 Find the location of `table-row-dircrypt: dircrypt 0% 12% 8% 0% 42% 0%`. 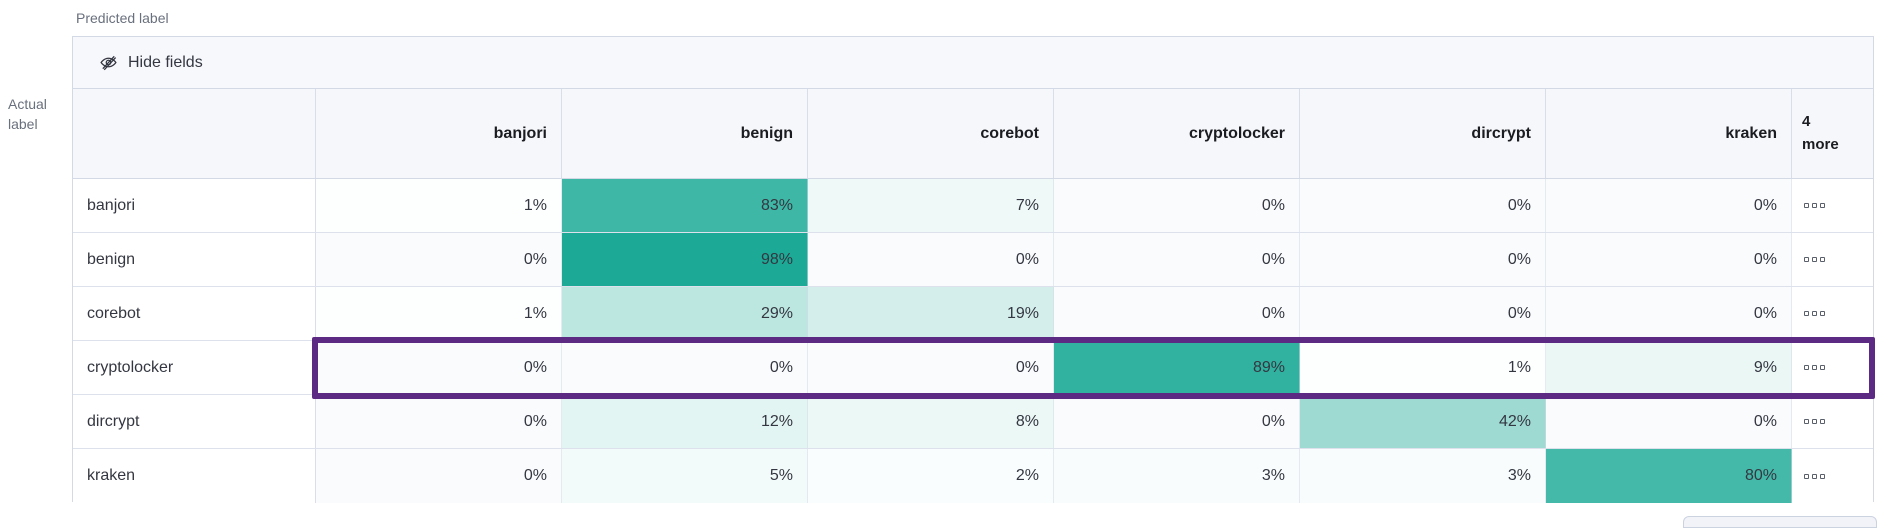

table-row-dircrypt: dircrypt 0% 12% 8% 0% 42% 0% is located at coordinates (973, 422).